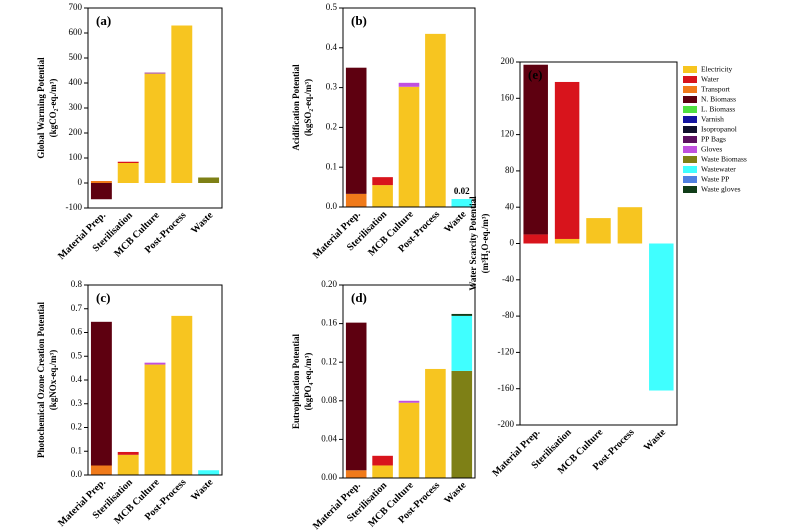 This screenshot has height=530, width=800. I want to click on x-tick-label: Material Prep., so click(516, 453).